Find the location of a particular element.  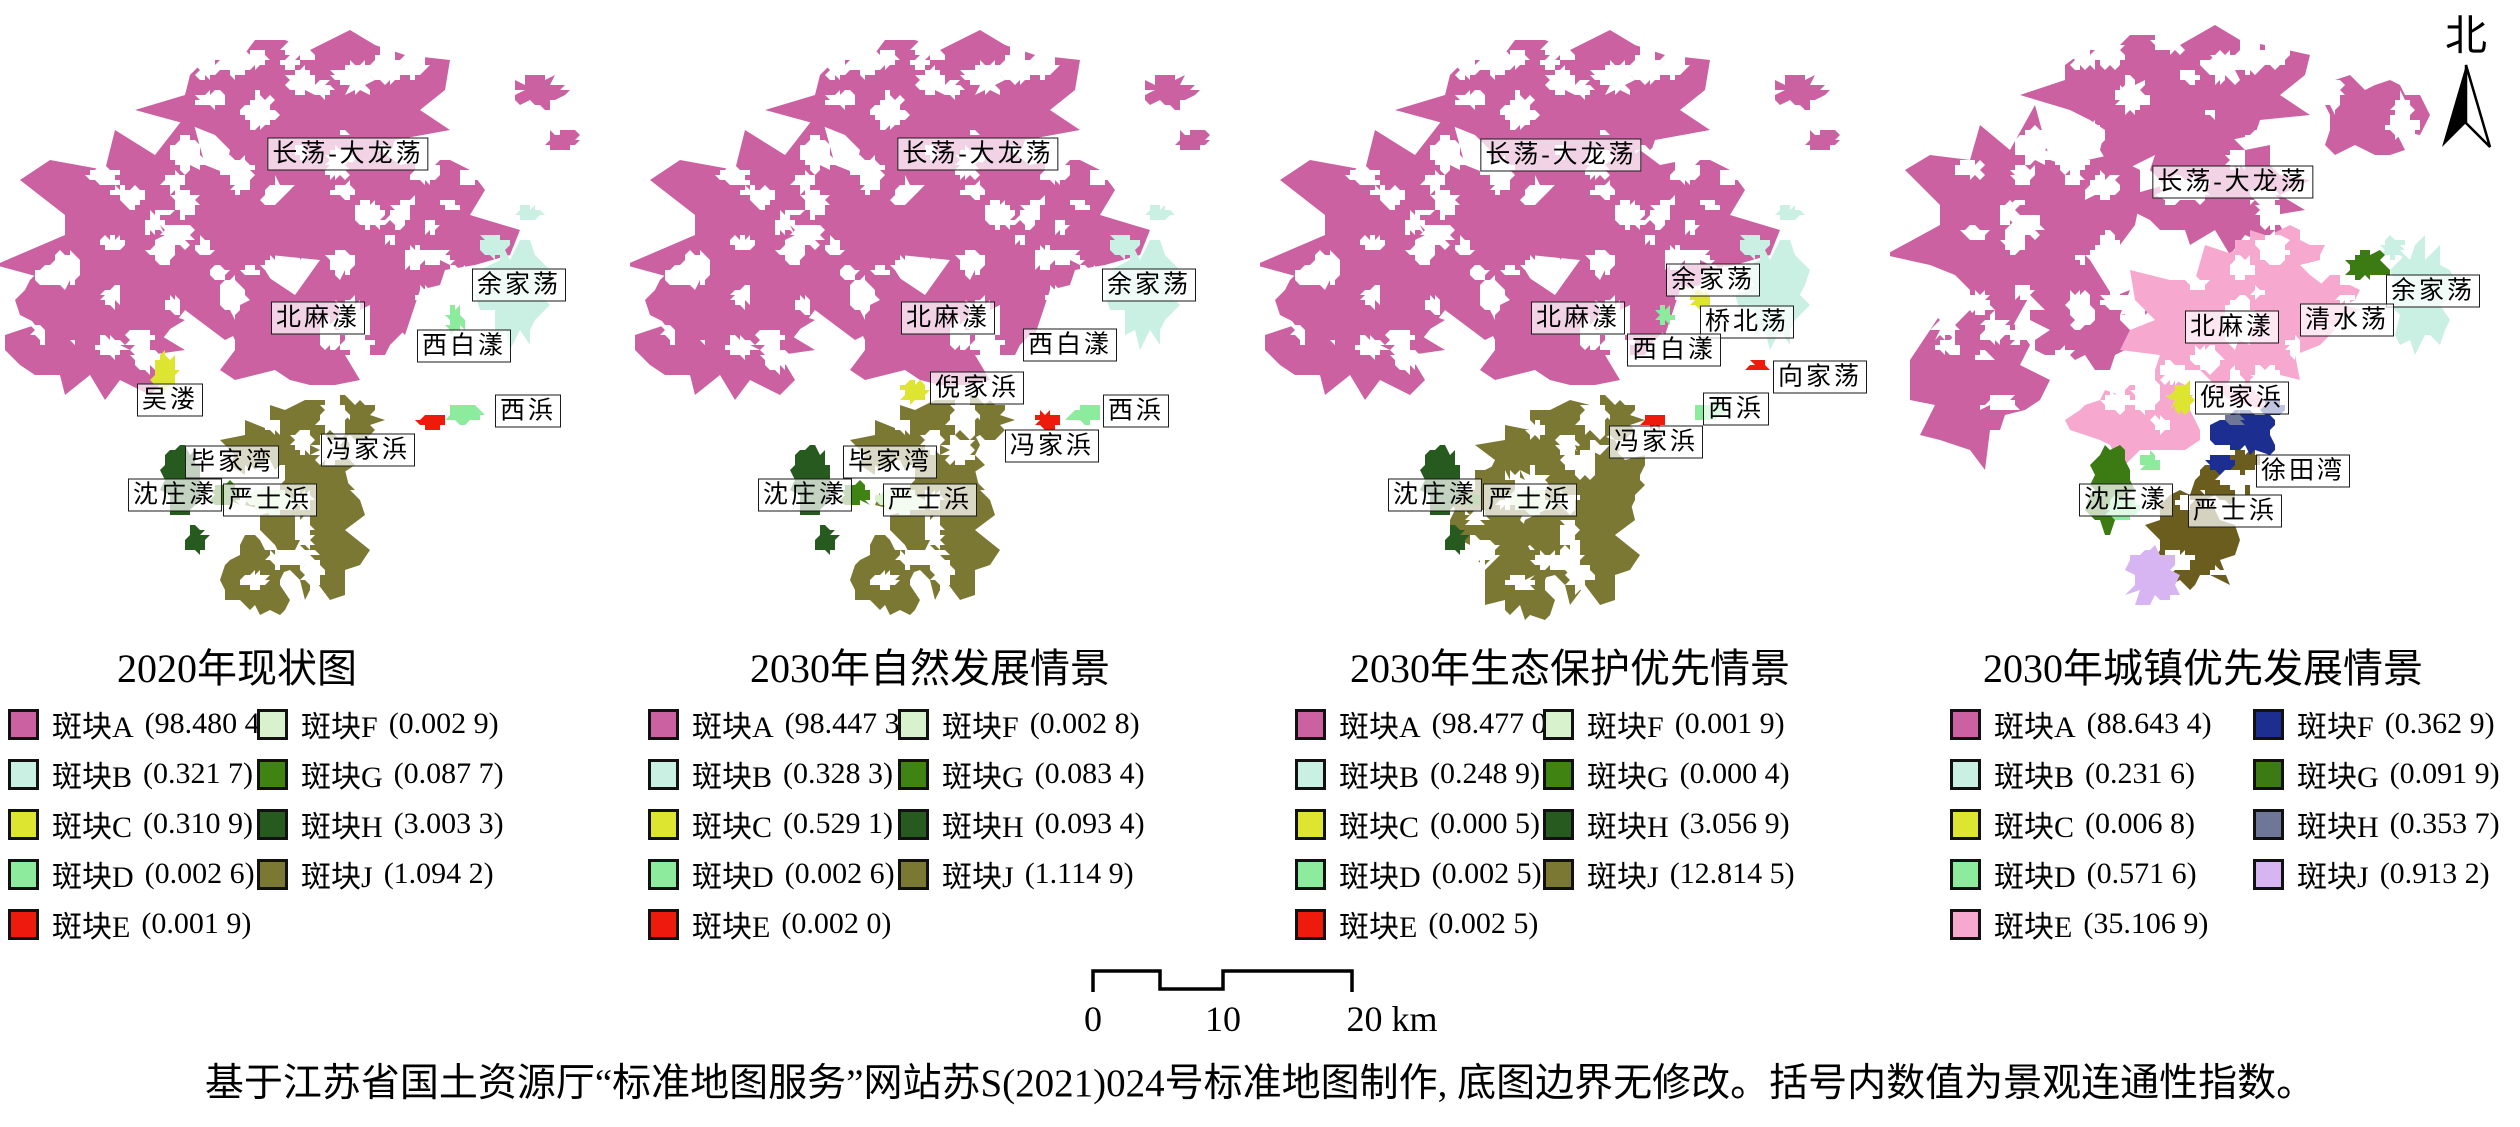

patch-B is located at coordinates (1752, 247).